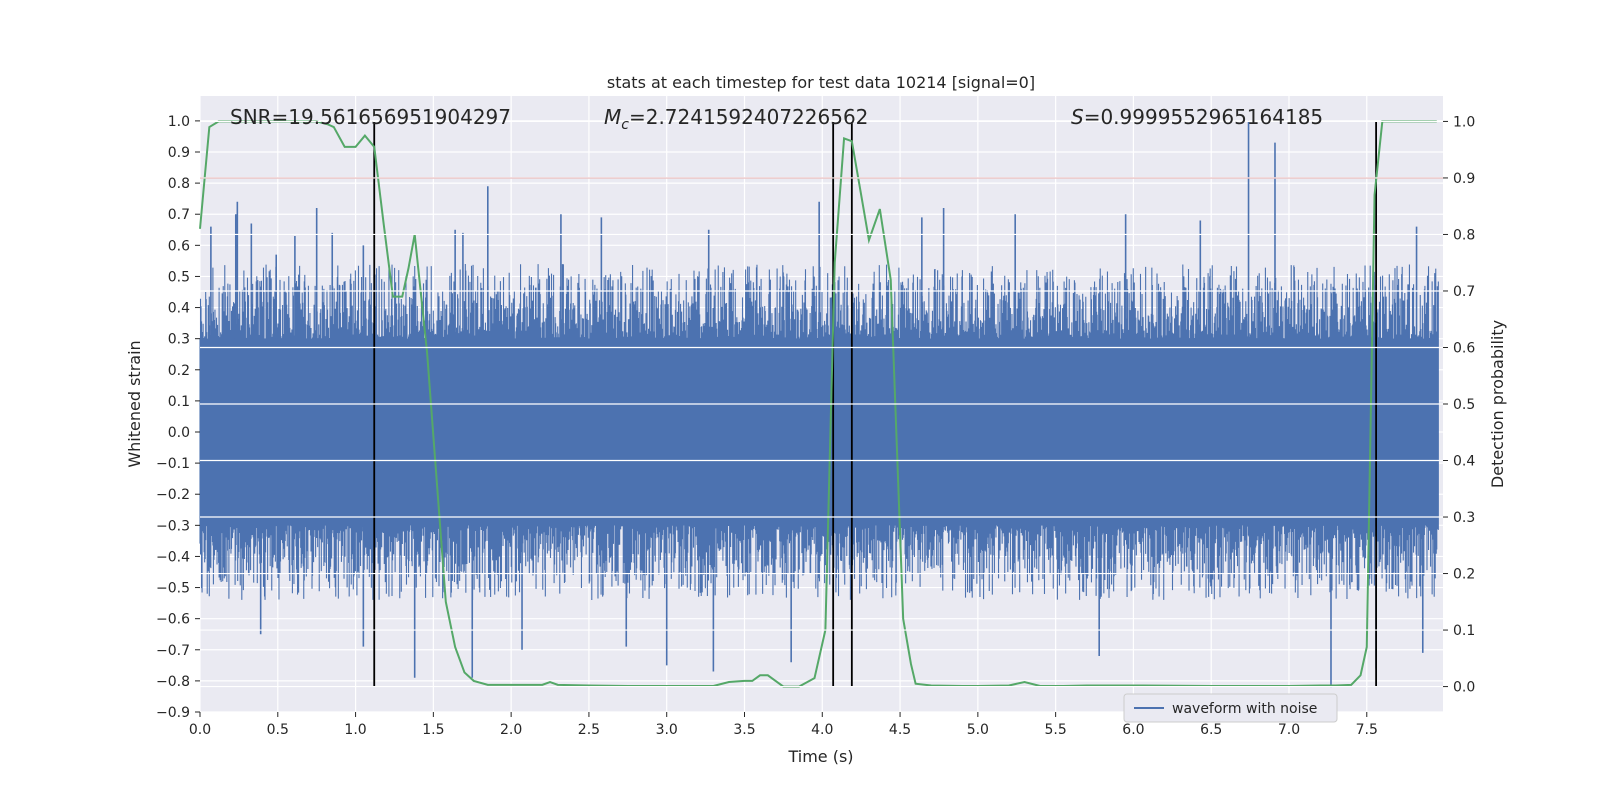 The image size is (1600, 800). I want to click on y-tick-label: −0.2, so click(173, 495).